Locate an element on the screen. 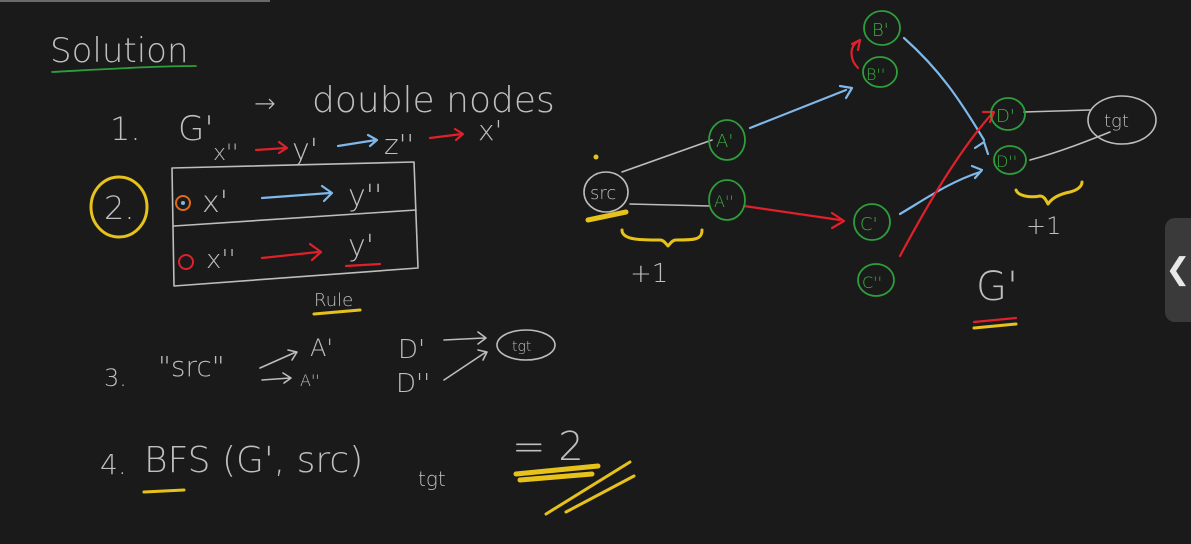 The width and height of the screenshot is (1191, 544). step1-number: 1. is located at coordinates (125, 129).